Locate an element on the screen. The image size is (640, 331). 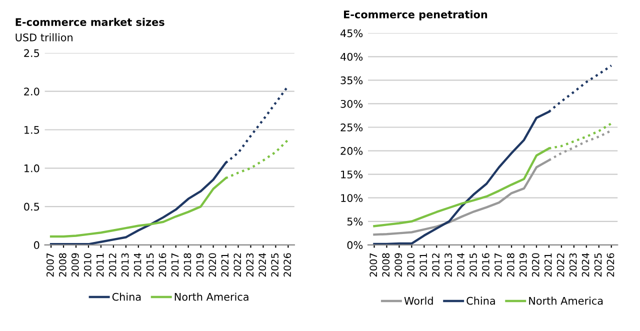
y-tick-label: 20% is located at coordinates (351, 151).